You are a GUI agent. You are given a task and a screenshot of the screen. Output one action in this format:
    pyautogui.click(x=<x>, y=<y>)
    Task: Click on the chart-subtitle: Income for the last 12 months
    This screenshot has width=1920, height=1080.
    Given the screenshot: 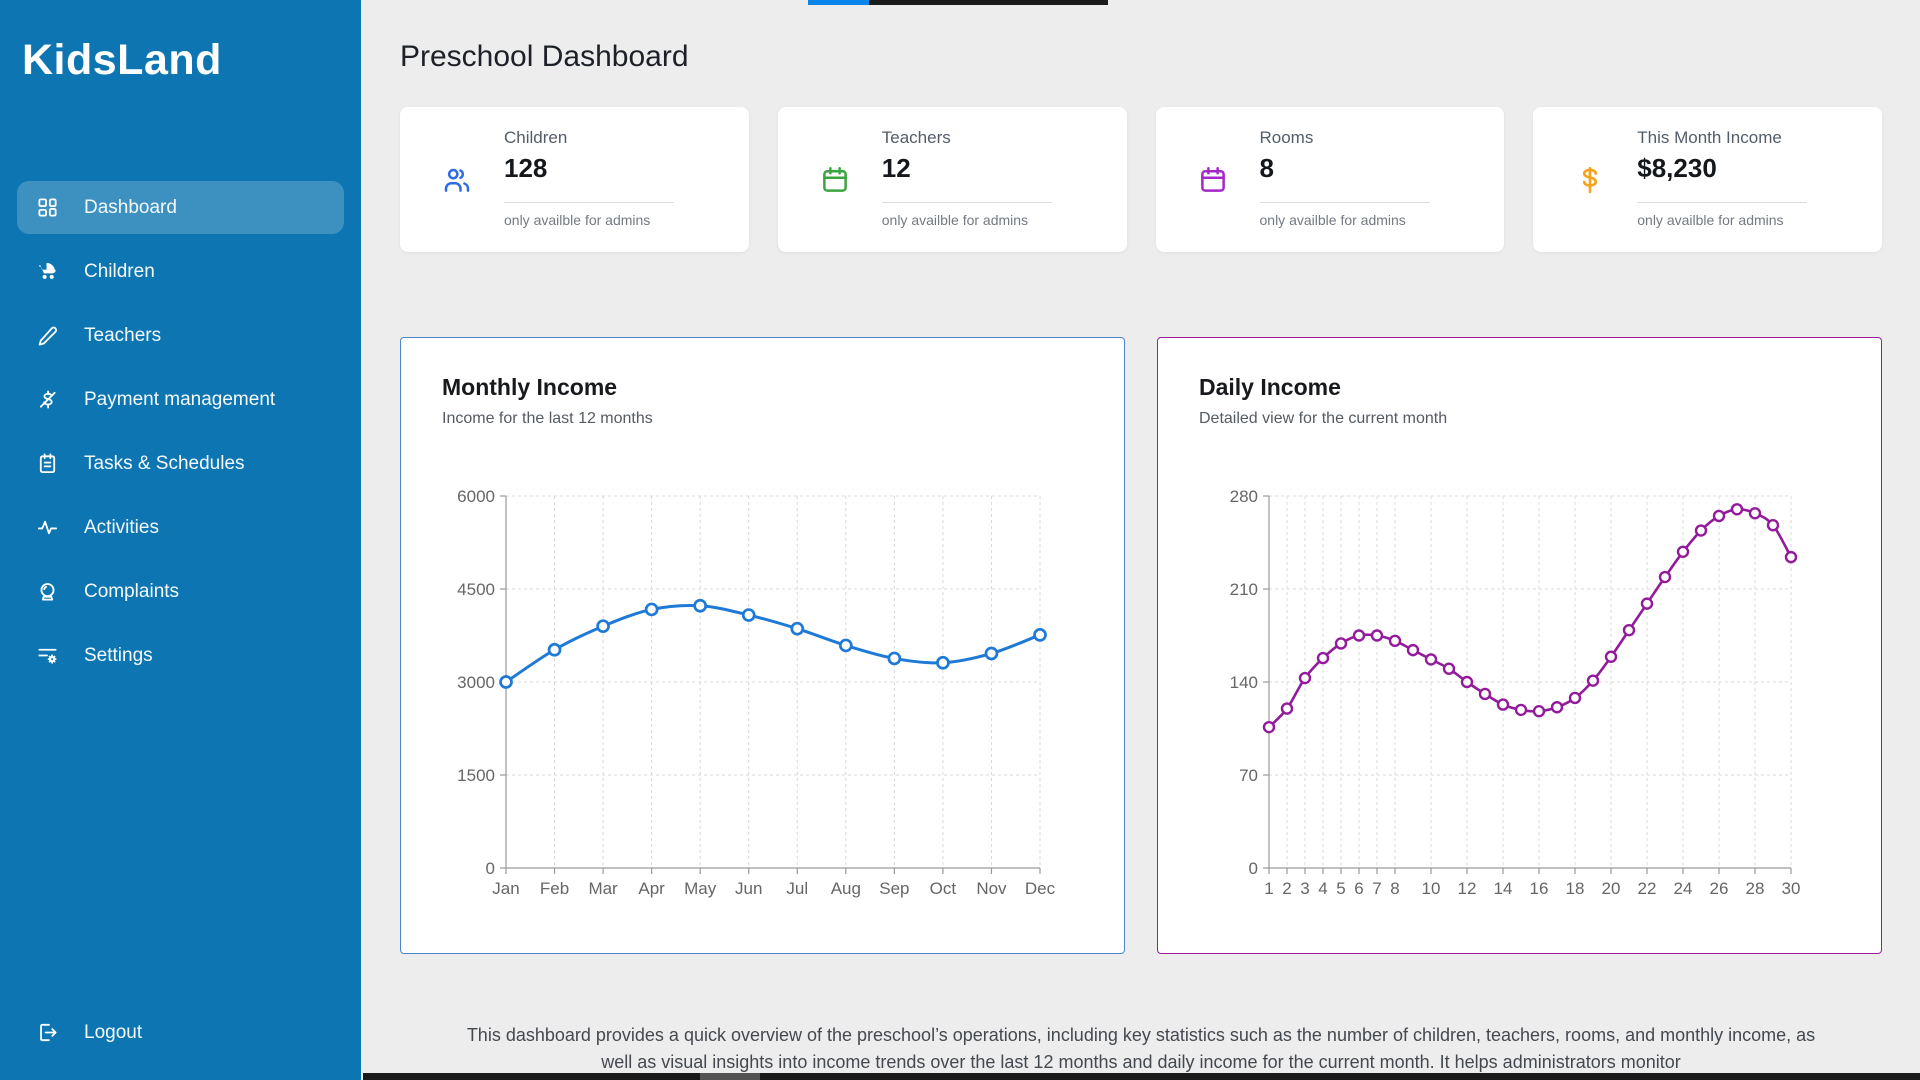 What is the action you would take?
    pyautogui.click(x=547, y=418)
    